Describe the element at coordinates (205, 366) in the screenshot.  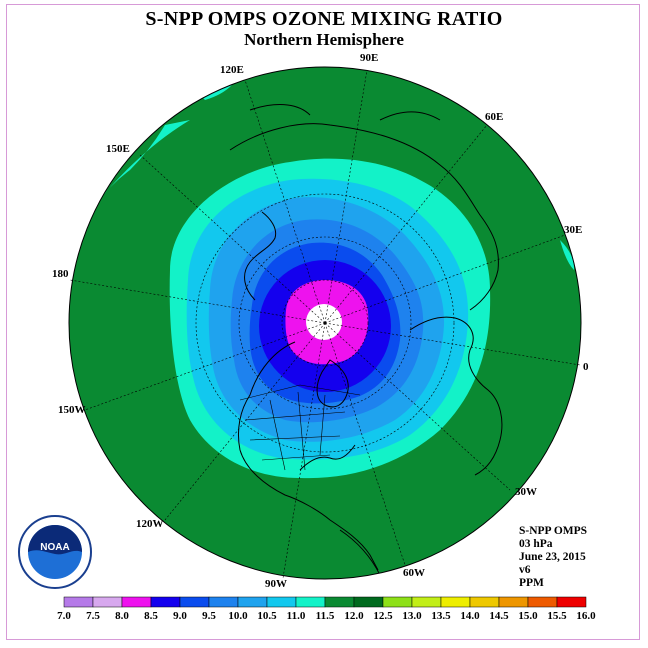
I see `meridian-150w` at that location.